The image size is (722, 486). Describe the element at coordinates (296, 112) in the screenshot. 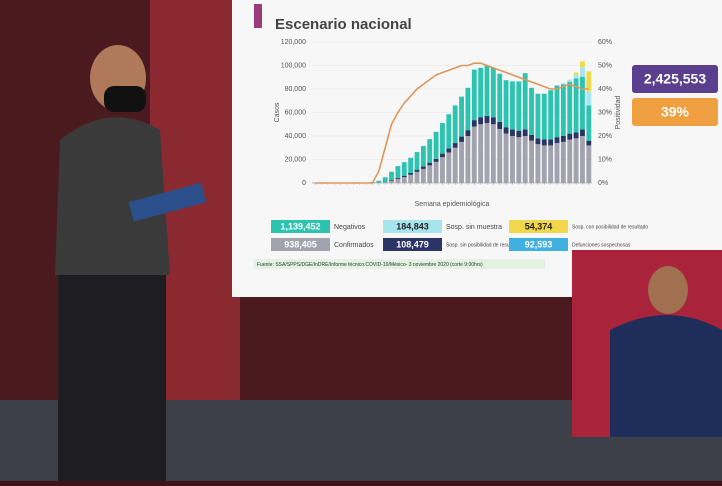

I see `y-tick-label: 60,000` at that location.